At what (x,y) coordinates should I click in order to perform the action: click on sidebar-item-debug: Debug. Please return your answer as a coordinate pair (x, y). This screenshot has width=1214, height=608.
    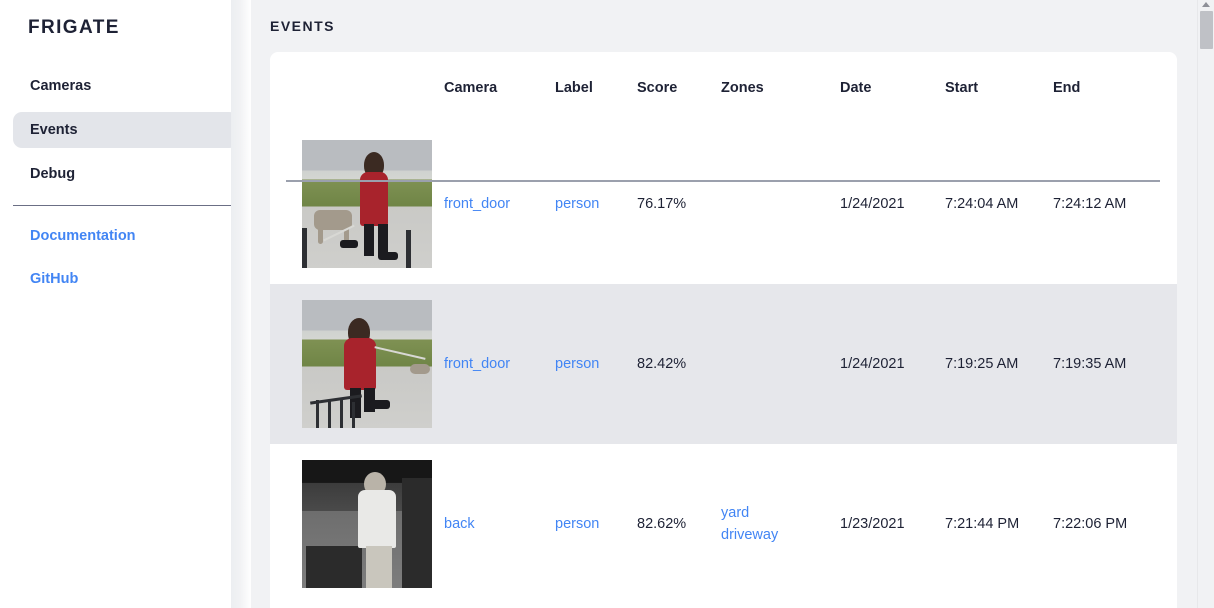
    Looking at the image, I should click on (53, 173).